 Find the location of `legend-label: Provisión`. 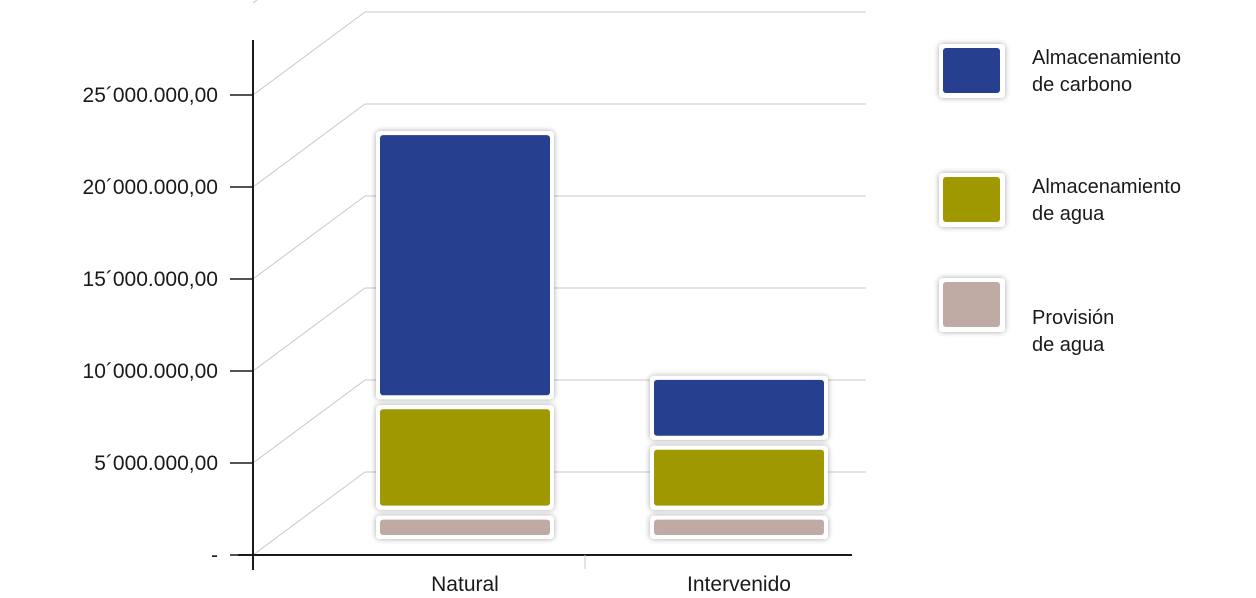

legend-label: Provisión is located at coordinates (1073, 318).